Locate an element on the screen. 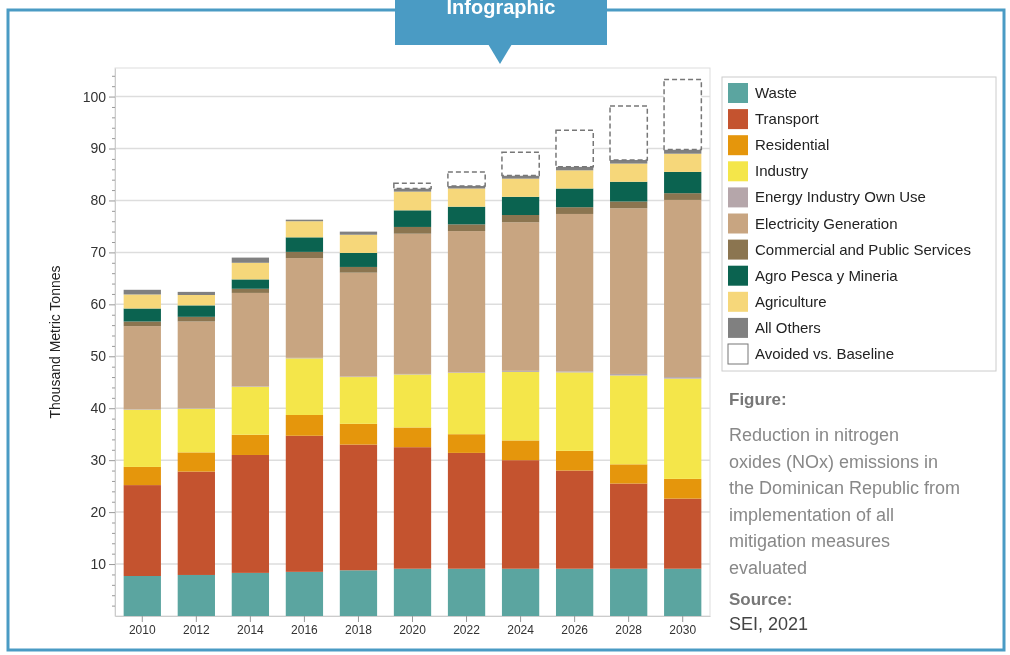 The height and width of the screenshot is (655, 1010). legend-label: Waste is located at coordinates (776, 92).